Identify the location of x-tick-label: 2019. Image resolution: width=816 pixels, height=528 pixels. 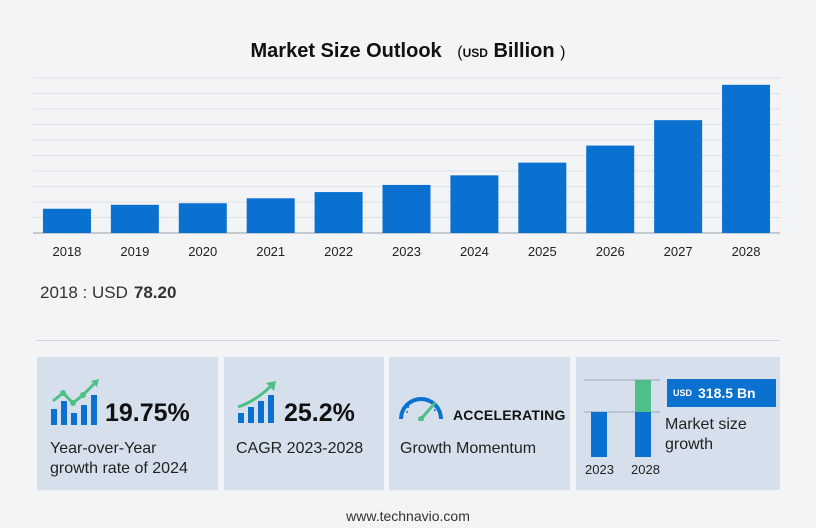
(134, 251).